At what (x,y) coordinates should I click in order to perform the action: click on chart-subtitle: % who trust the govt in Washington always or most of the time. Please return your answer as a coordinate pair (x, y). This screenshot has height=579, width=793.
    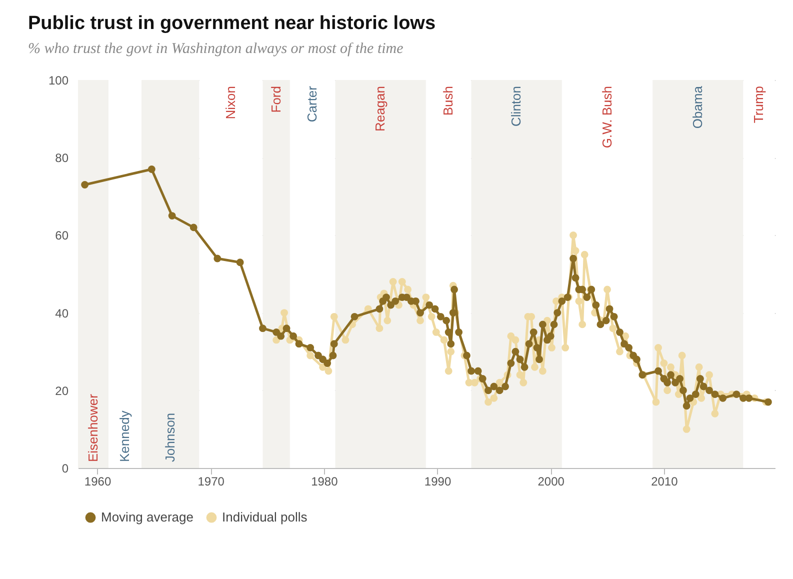
    Looking at the image, I should click on (216, 49).